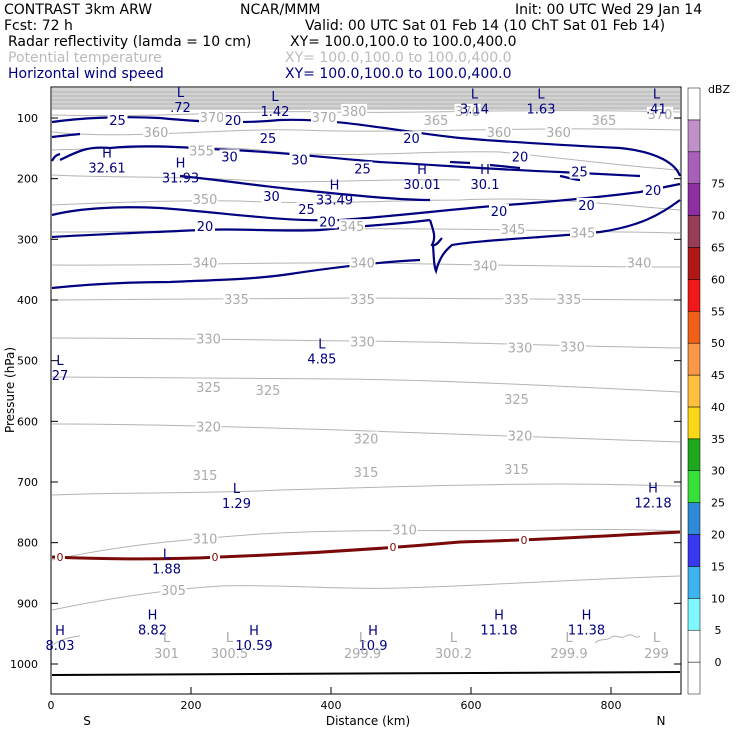 This screenshot has height=740, width=740. What do you see at coordinates (718, 184) in the screenshot?
I see `colorbar-label: 75` at bounding box center [718, 184].